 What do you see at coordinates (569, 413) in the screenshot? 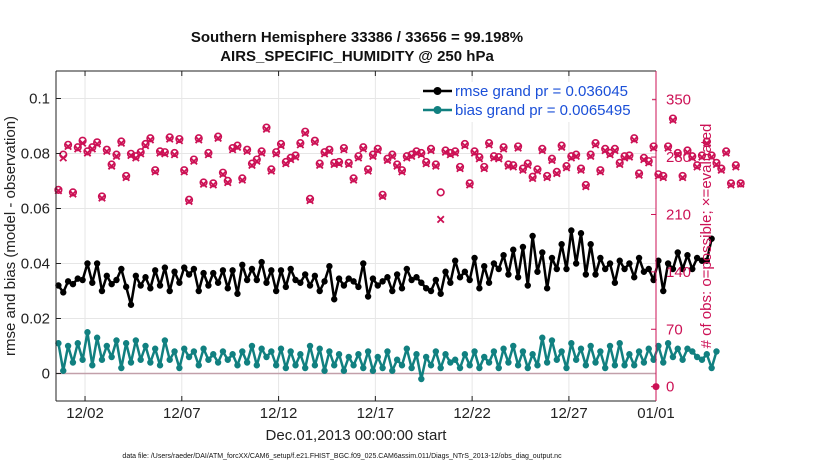
I see `x-tick-label: 12/27` at bounding box center [569, 413].